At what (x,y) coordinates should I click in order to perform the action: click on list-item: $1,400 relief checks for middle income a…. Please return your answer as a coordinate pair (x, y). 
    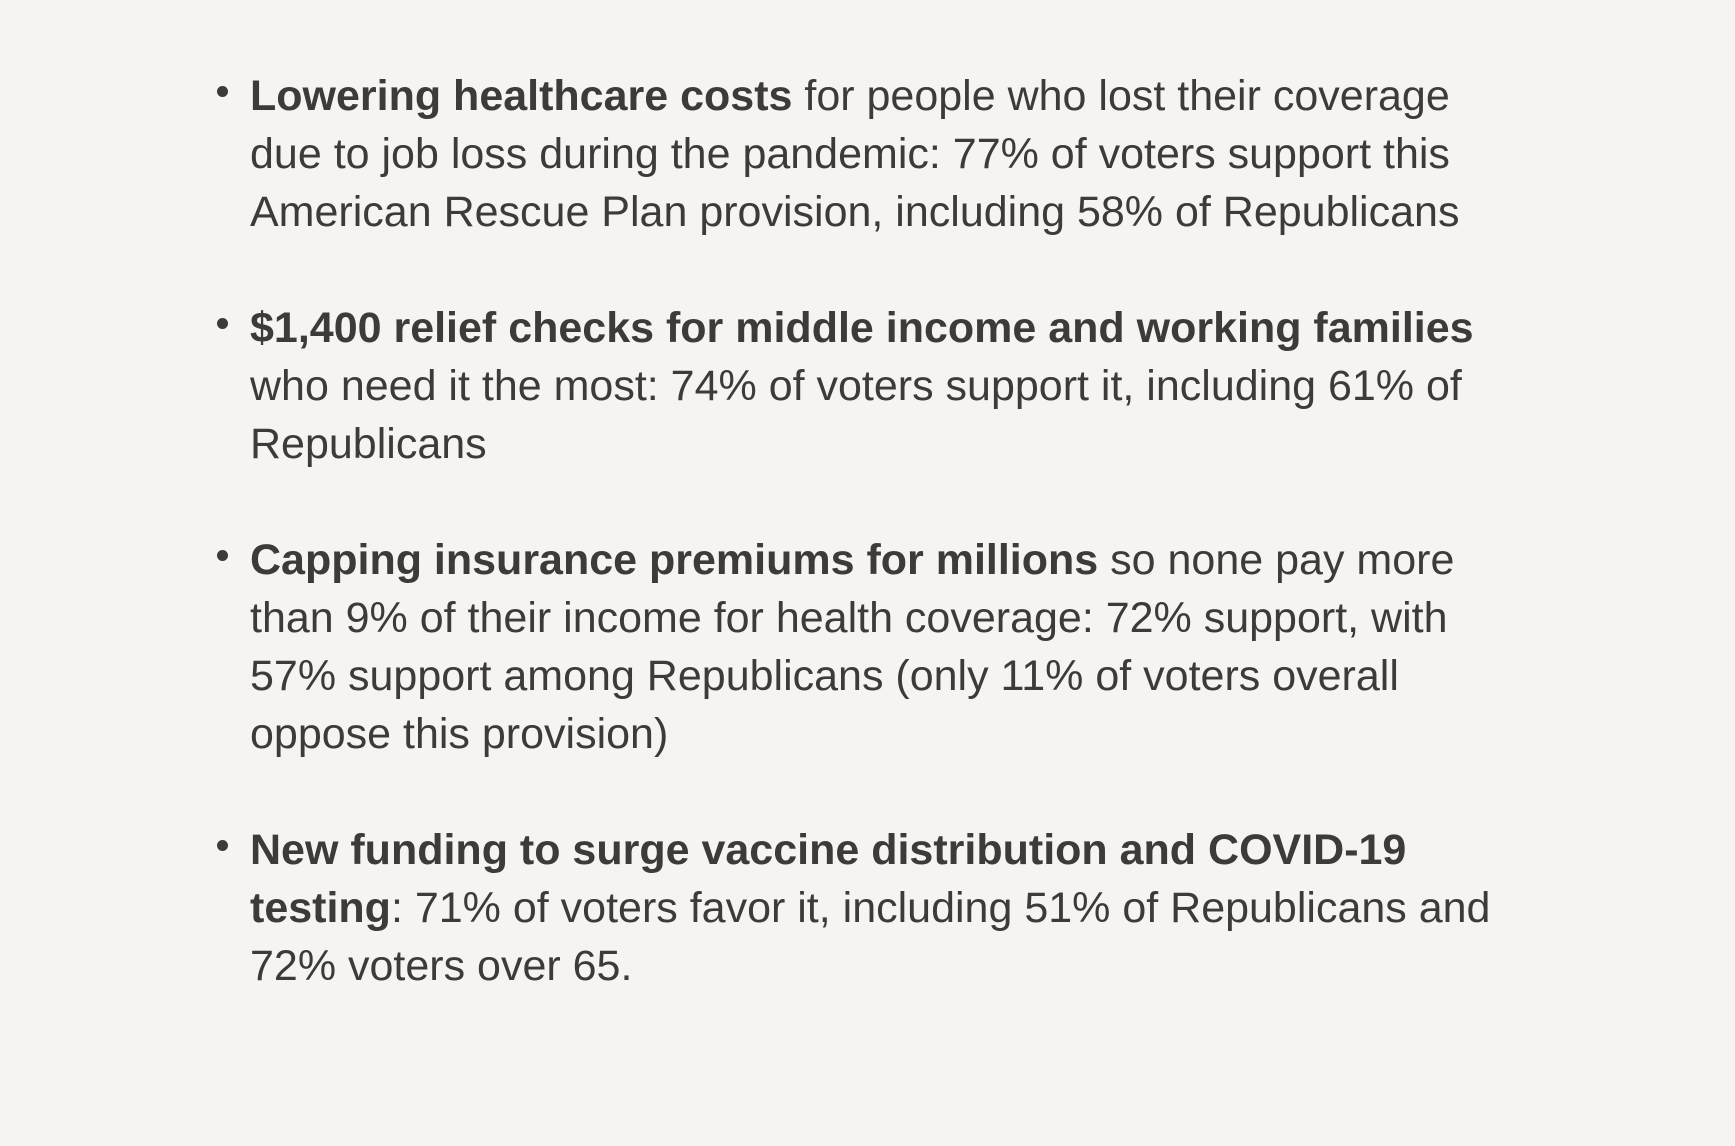
    Looking at the image, I should click on (913, 386).